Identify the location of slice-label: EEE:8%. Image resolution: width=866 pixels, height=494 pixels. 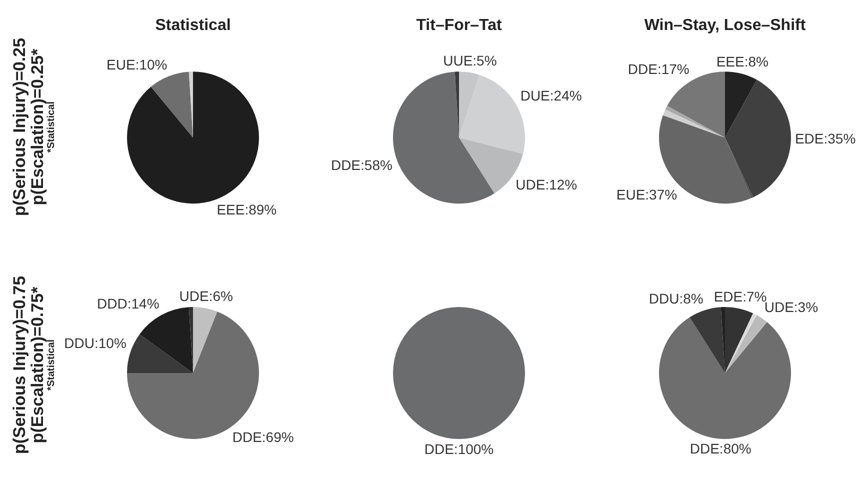
(742, 62).